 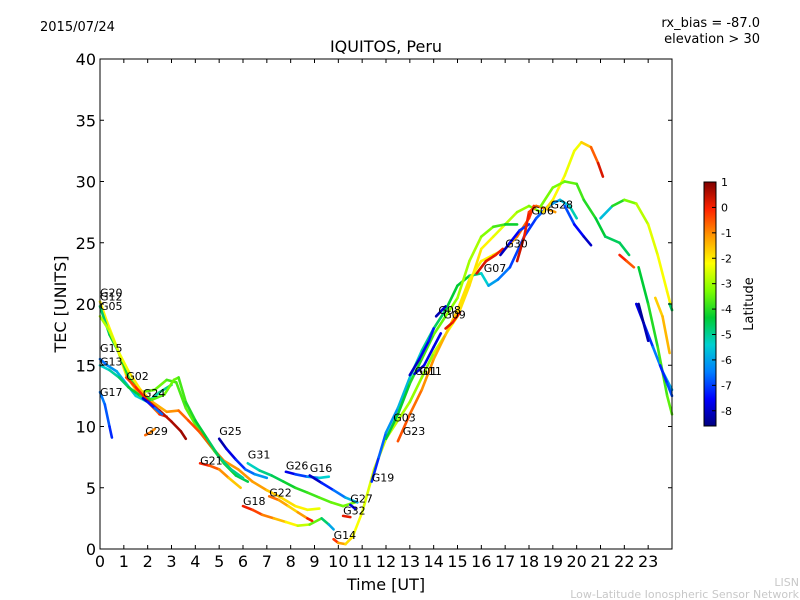 What do you see at coordinates (86, 243) in the screenshot?
I see `y-tick-label: 25` at bounding box center [86, 243].